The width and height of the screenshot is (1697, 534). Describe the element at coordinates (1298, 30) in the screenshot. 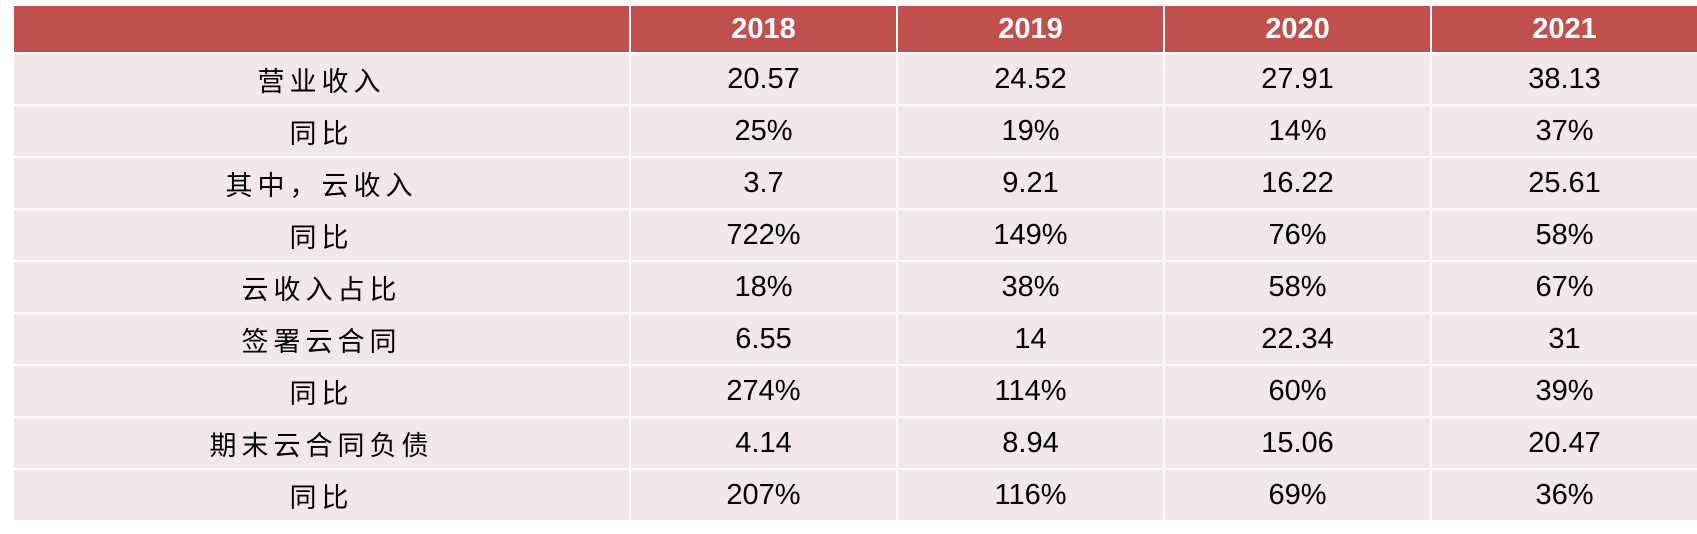

I see `header-cell-year: 2020` at that location.